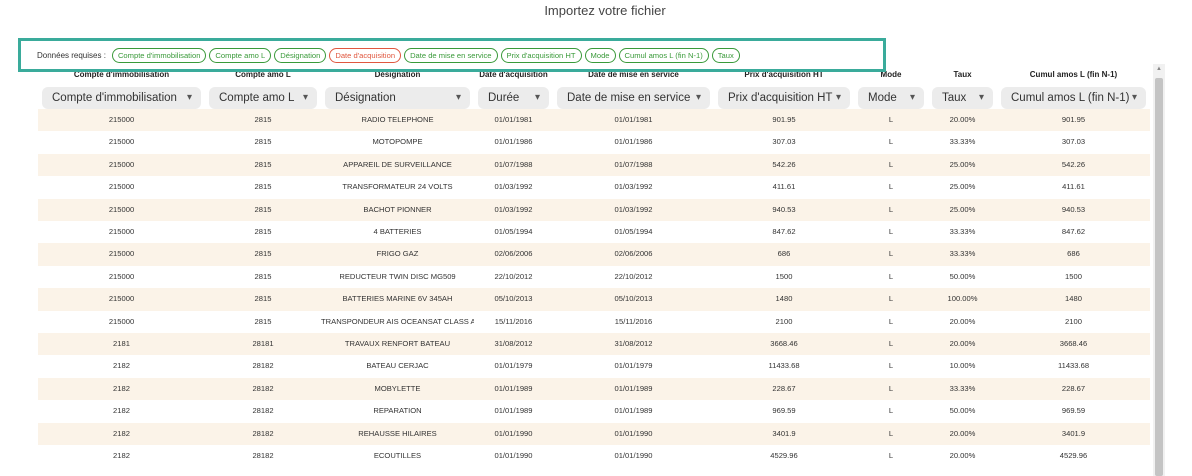  Describe the element at coordinates (962, 299) in the screenshot. I see `table-cell: 100.00%` at that location.